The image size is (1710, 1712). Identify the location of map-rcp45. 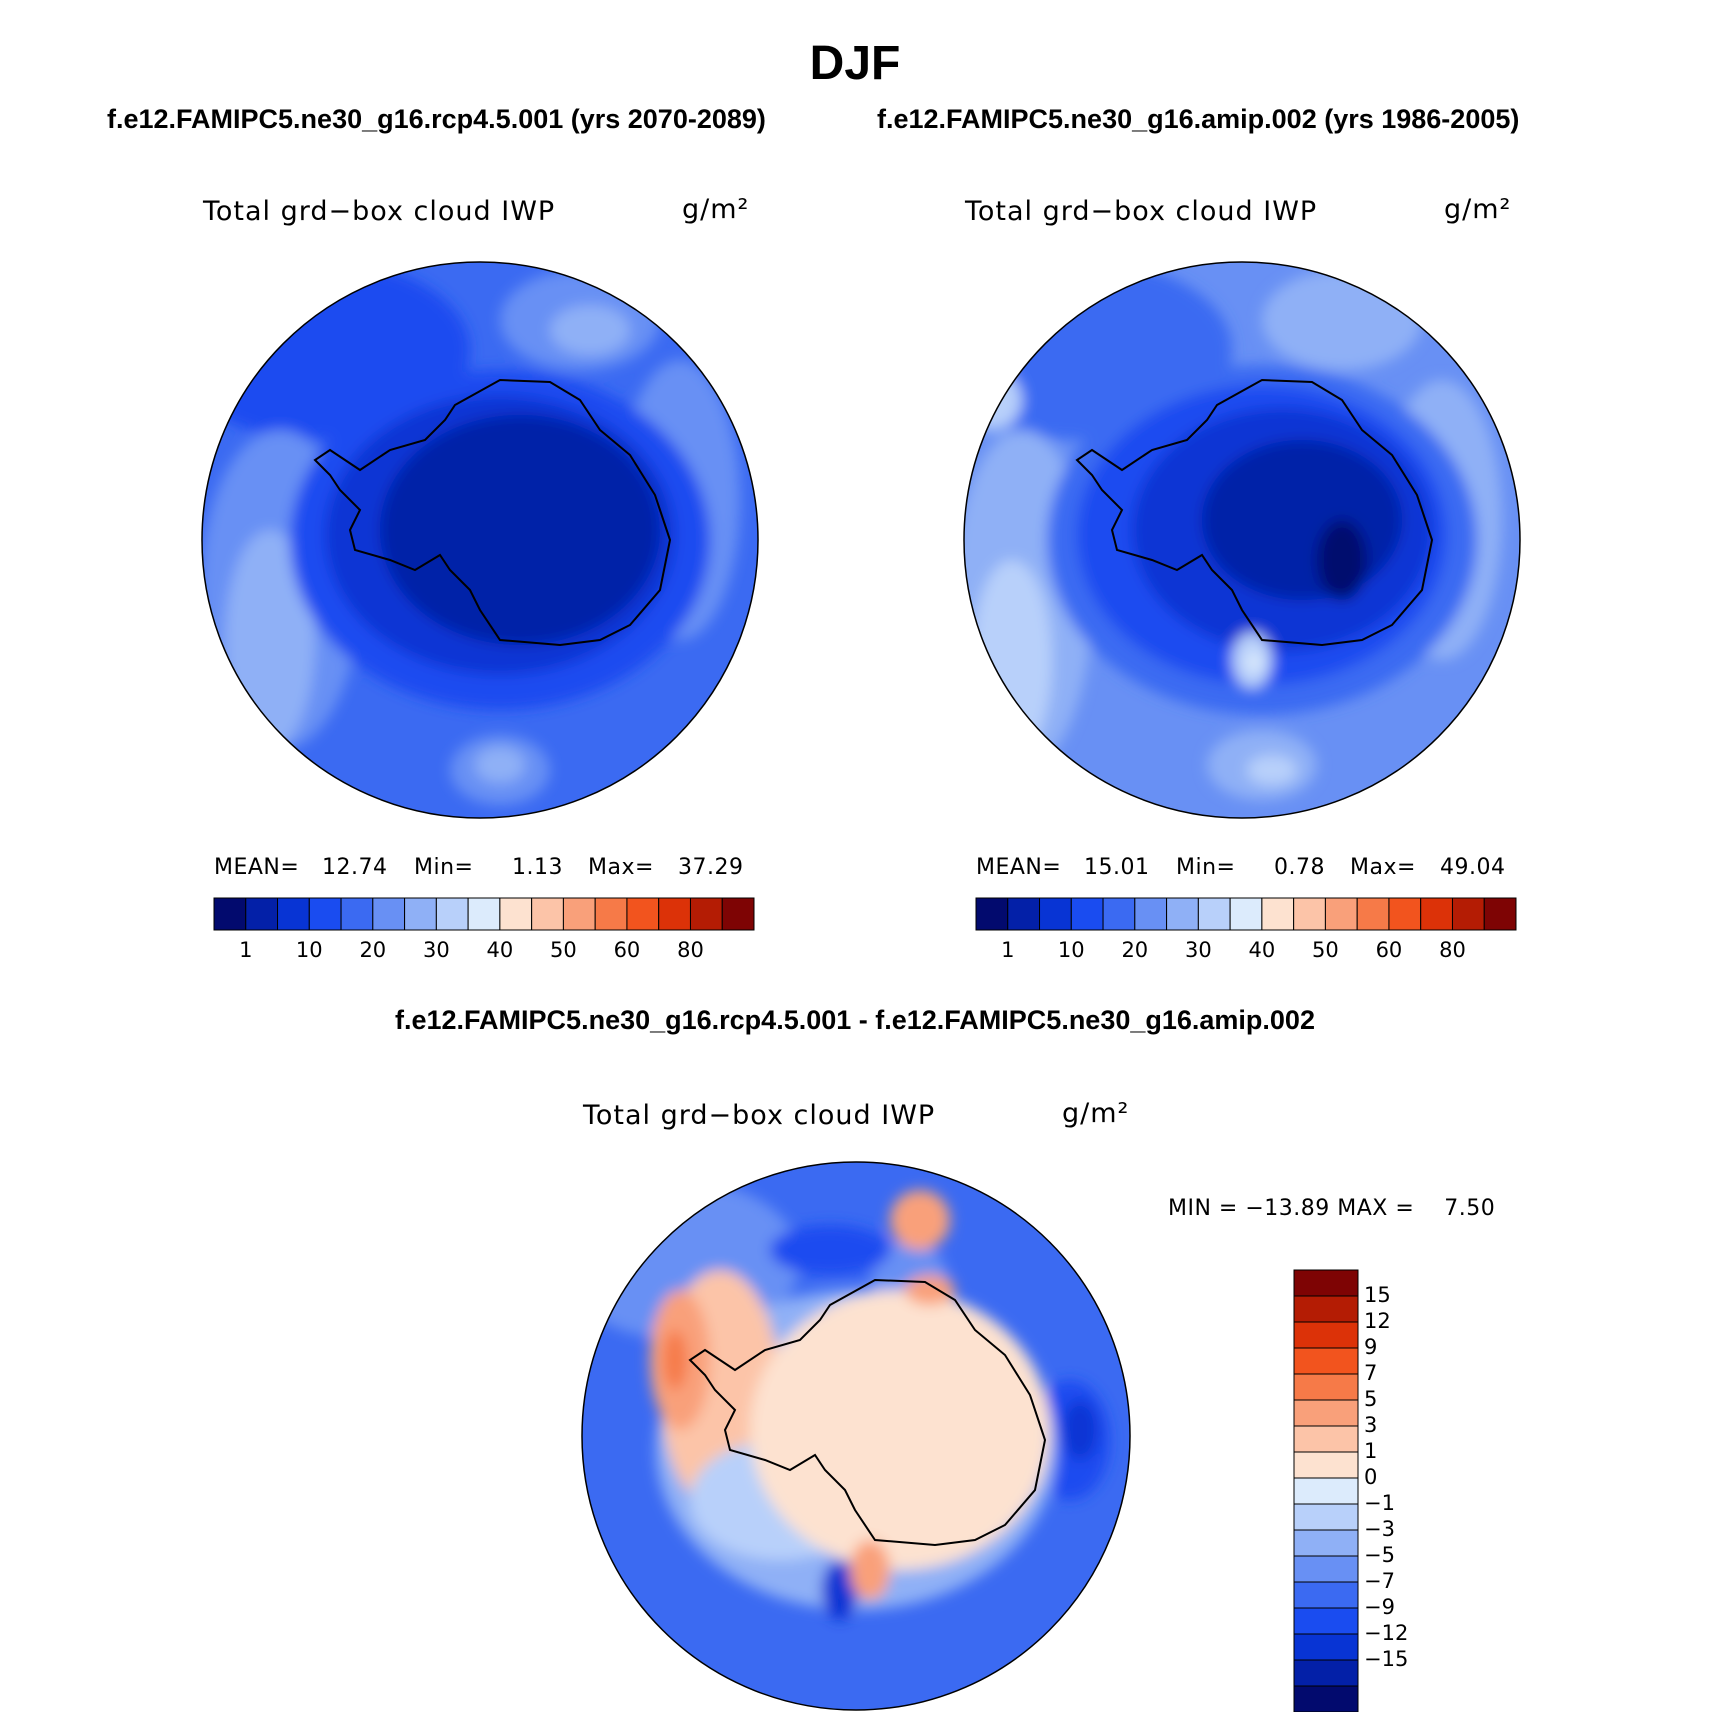
(480, 540).